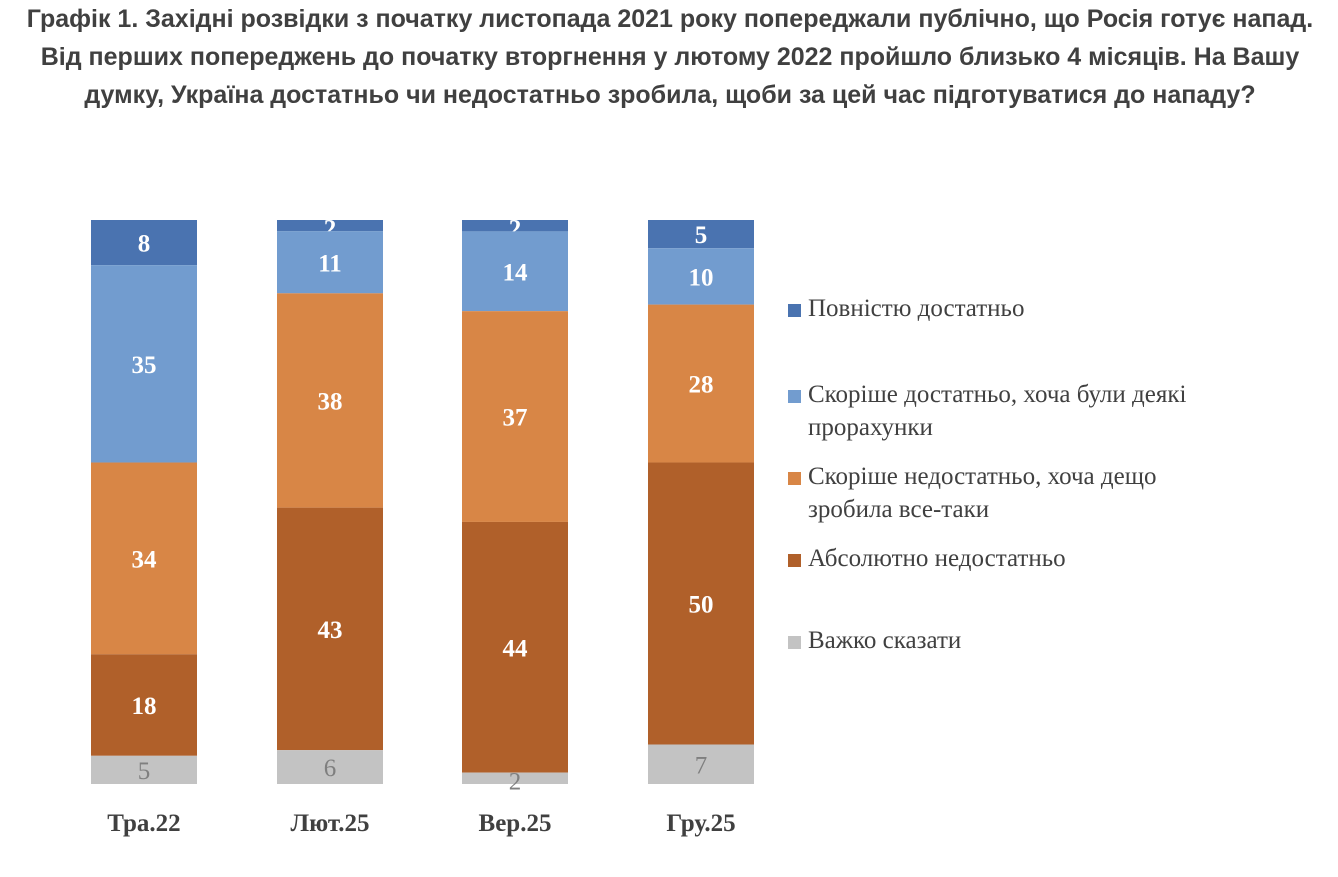  What do you see at coordinates (885, 640) in the screenshot?
I see `legend-label: Важко сказати` at bounding box center [885, 640].